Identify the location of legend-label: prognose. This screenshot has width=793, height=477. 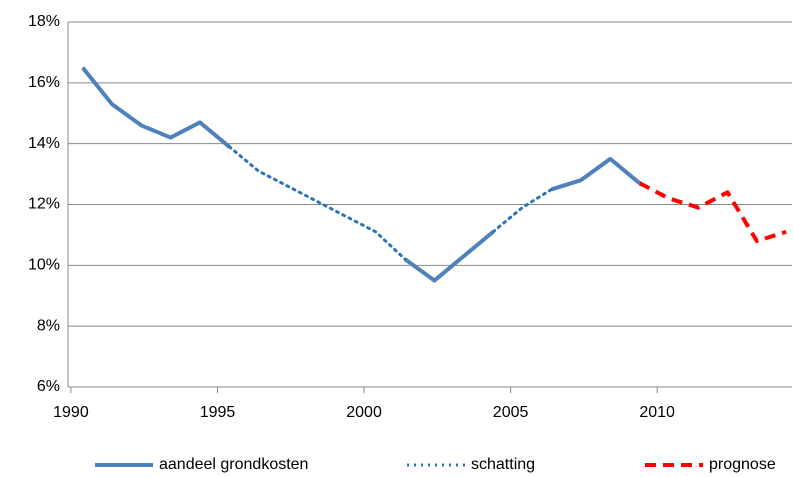
(742, 464).